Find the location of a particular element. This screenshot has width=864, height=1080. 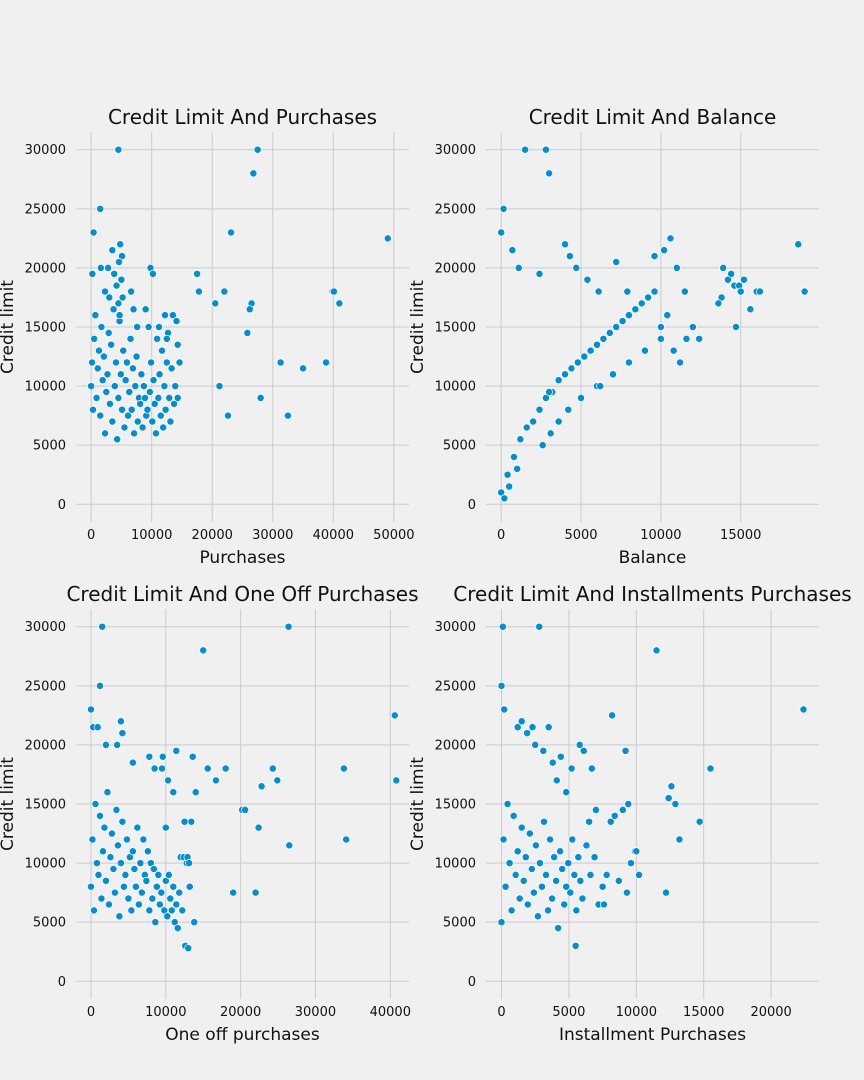

x-axis-label: Balance is located at coordinates (653, 558).